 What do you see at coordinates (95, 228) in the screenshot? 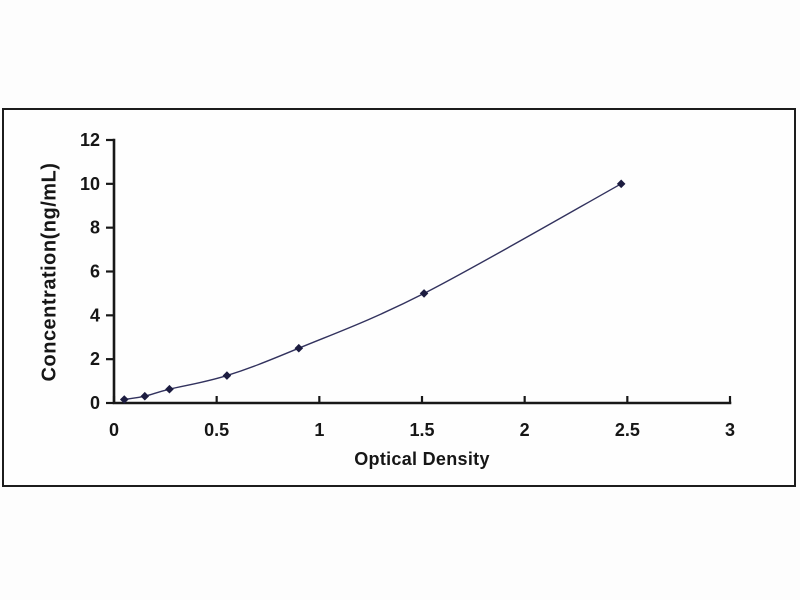
I see `y-tick-label: 8` at bounding box center [95, 228].